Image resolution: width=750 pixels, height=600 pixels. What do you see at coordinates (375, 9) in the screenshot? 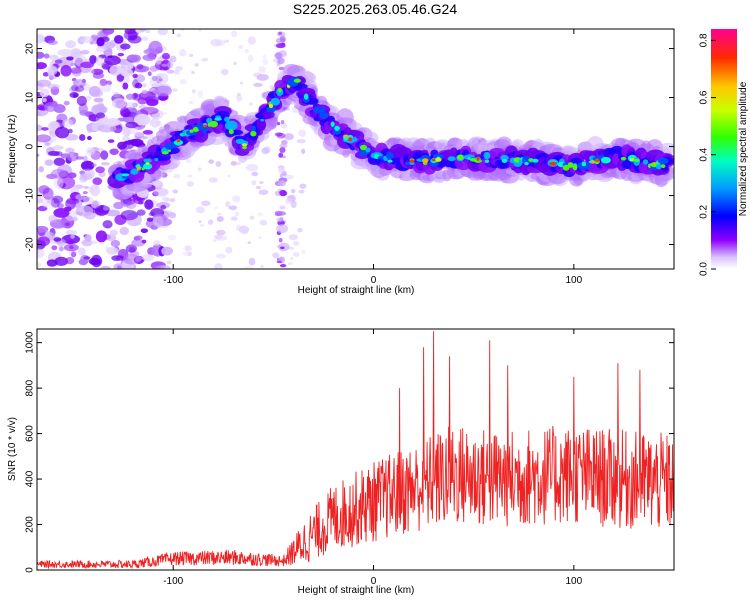
I see `chart-title: S225.2025.263.05.46.G24` at bounding box center [375, 9].